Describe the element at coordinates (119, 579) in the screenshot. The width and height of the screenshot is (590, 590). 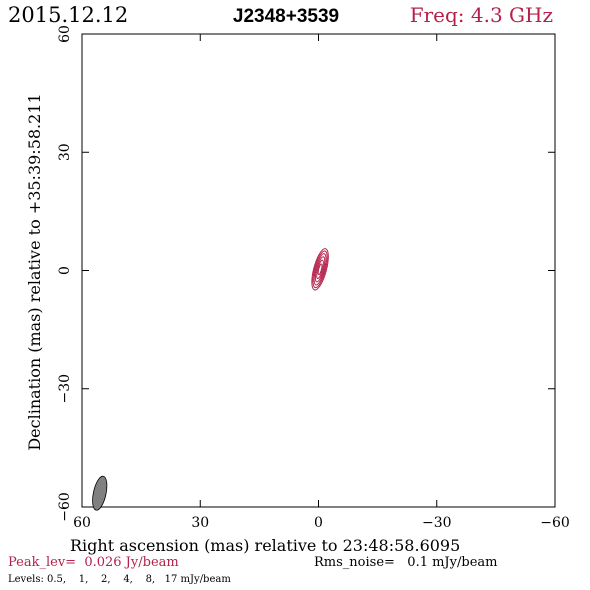
I see `contour-levels: Levels: 0.5, 1, 2, 4, 8, 17 mJy/beam` at that location.